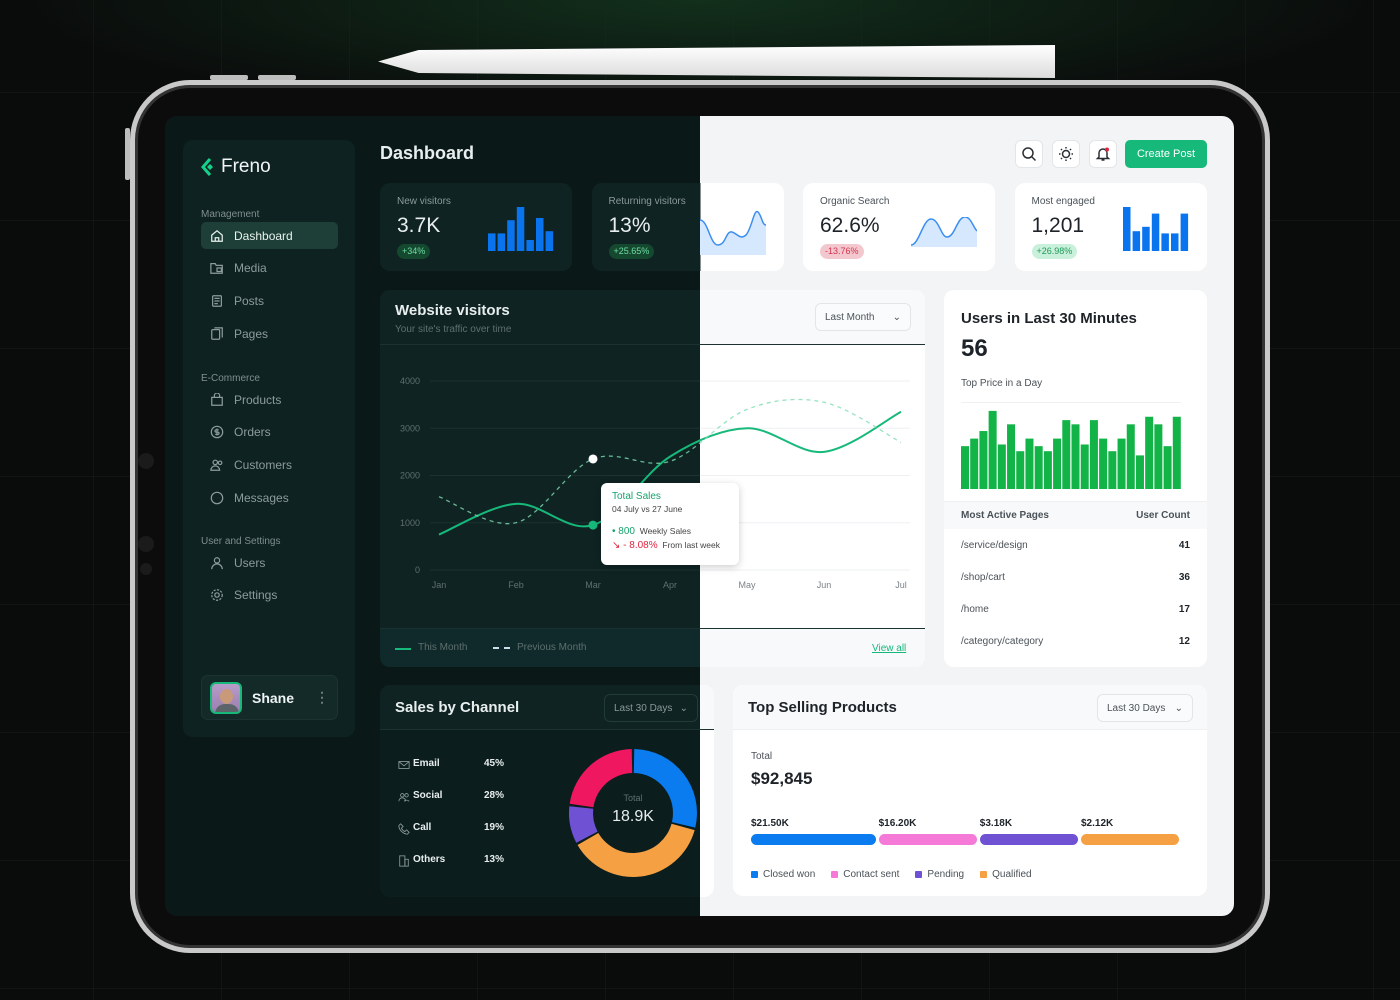  What do you see at coordinates (901, 585) in the screenshot?
I see `x-tick-label: Jul` at bounding box center [901, 585].